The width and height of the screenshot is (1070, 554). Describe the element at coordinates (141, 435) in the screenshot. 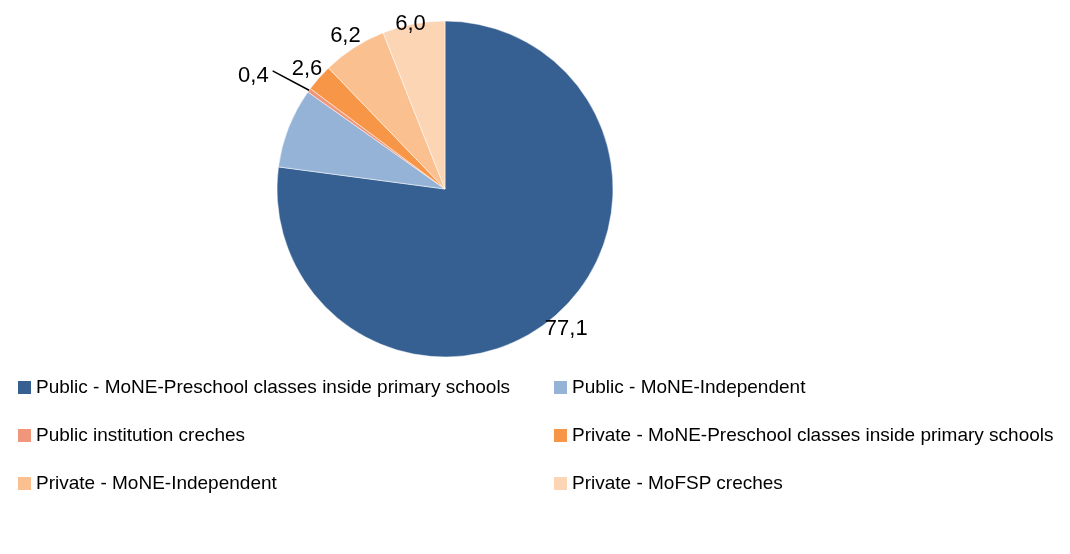

I see `legend-label: Public institution creches` at that location.